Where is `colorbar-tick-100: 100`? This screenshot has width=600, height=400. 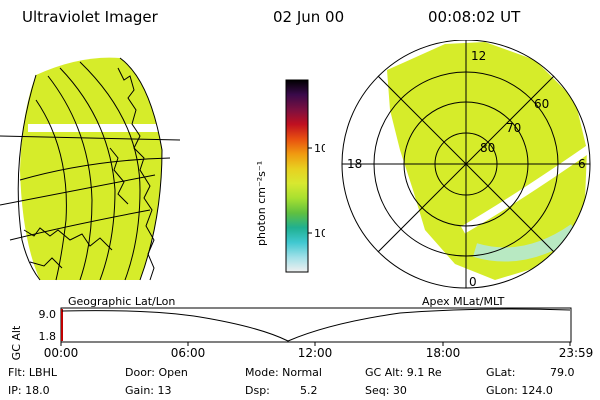
colorbar-tick-100: 100 is located at coordinates (319, 148).